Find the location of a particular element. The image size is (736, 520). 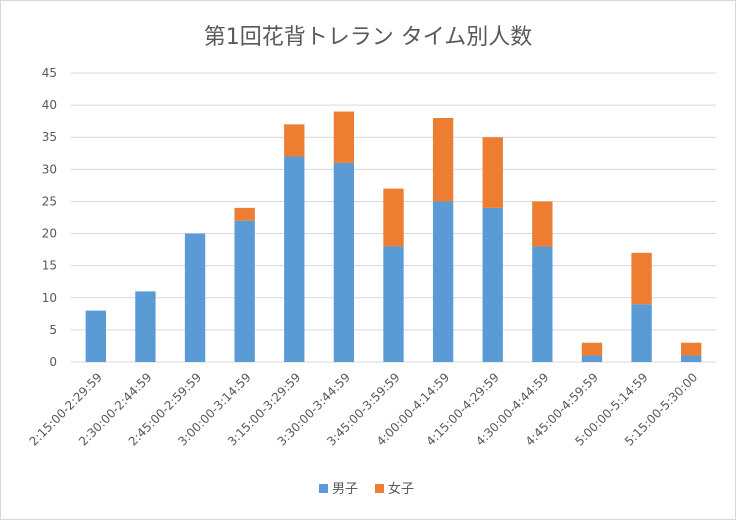

y-tick-label: 35 is located at coordinates (49, 137).